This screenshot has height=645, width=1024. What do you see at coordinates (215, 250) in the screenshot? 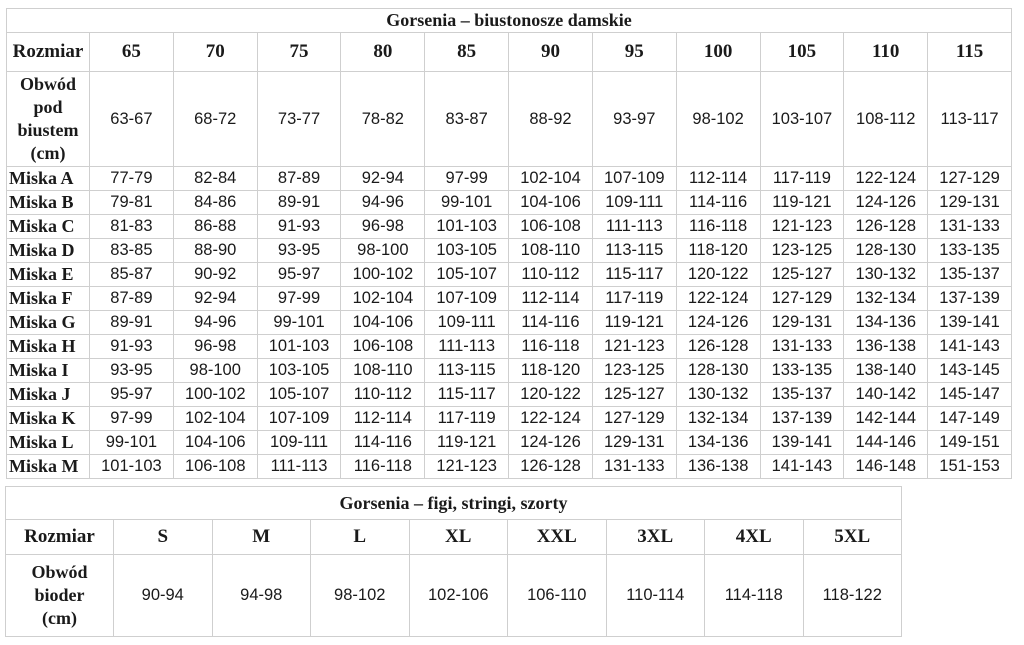
I see `measure-cell: 88-90` at bounding box center [215, 250].